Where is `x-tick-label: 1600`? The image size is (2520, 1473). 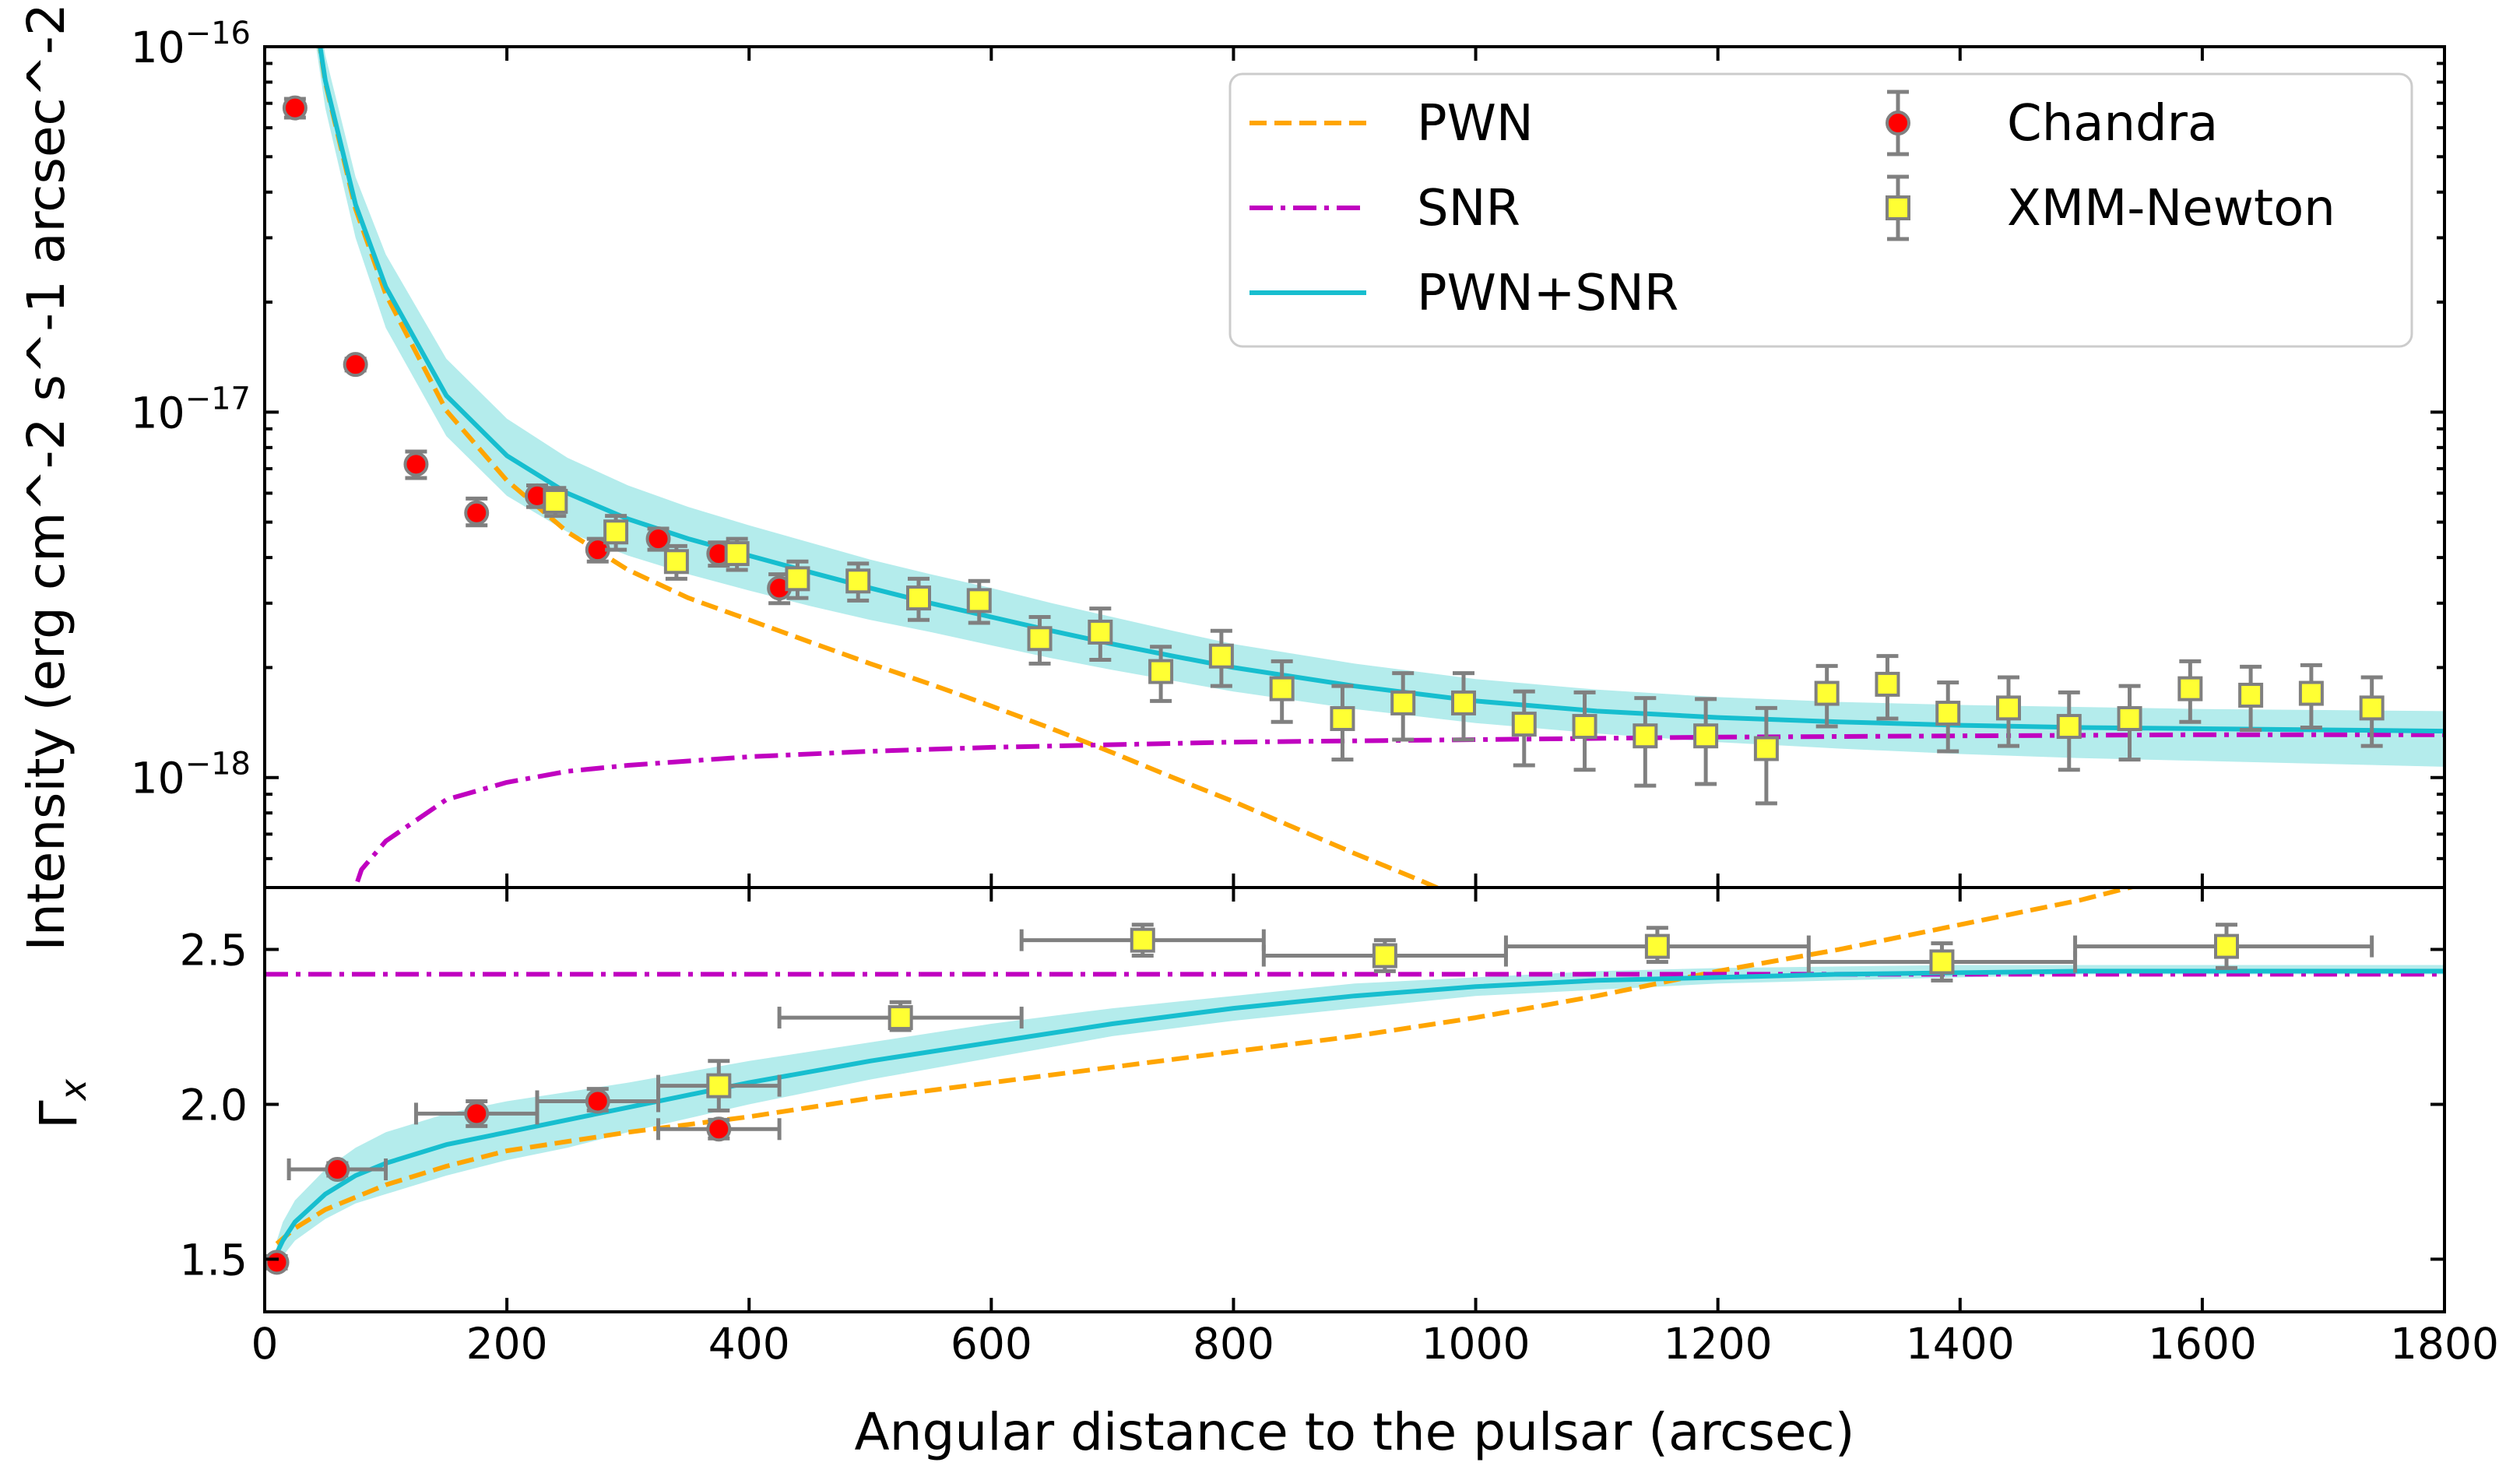 x-tick-label: 1600 is located at coordinates (2203, 1344).